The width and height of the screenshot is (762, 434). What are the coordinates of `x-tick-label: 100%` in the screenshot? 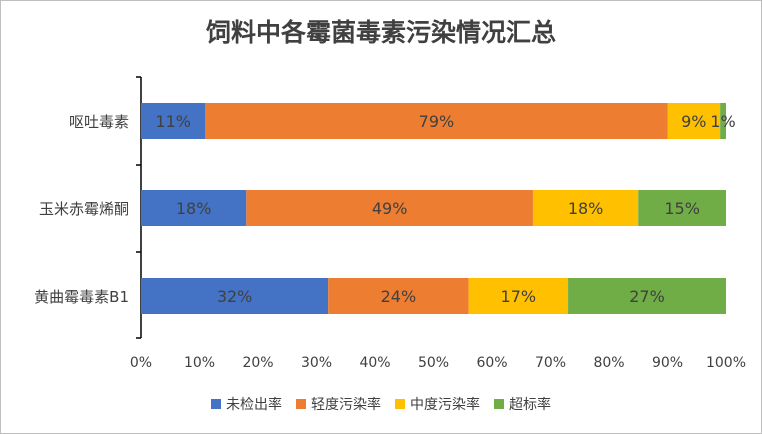 It's located at (726, 363).